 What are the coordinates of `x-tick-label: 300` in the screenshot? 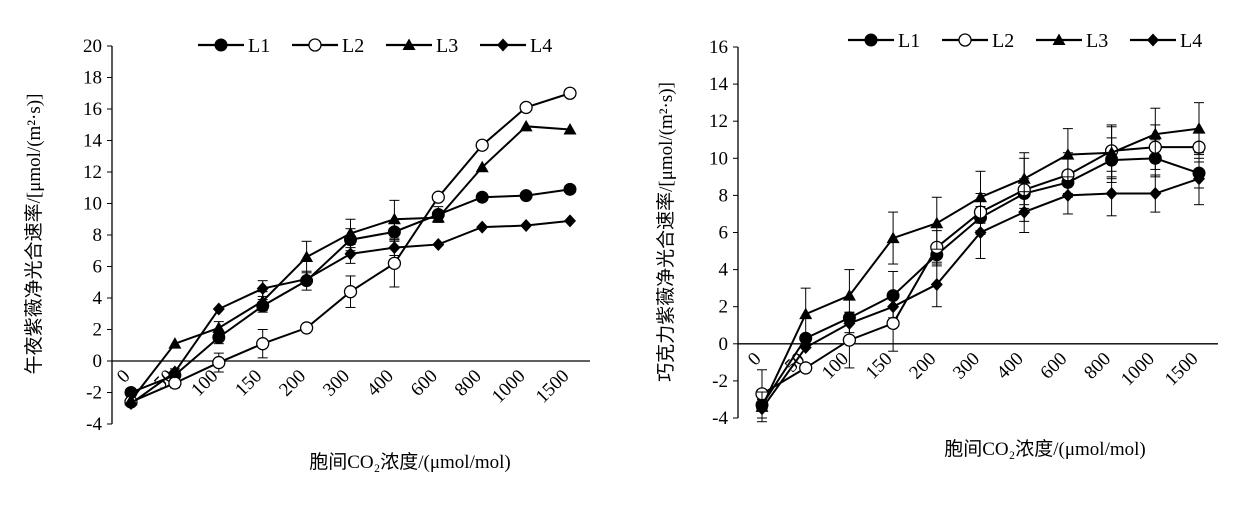 It's located at (336, 383).